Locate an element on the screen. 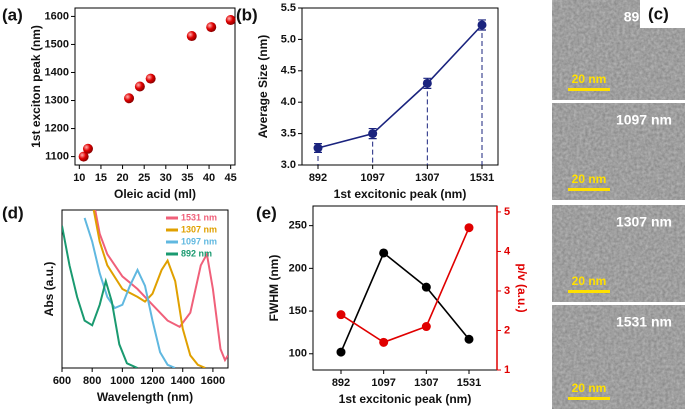  x-tick-label: 10 is located at coordinates (79, 178).